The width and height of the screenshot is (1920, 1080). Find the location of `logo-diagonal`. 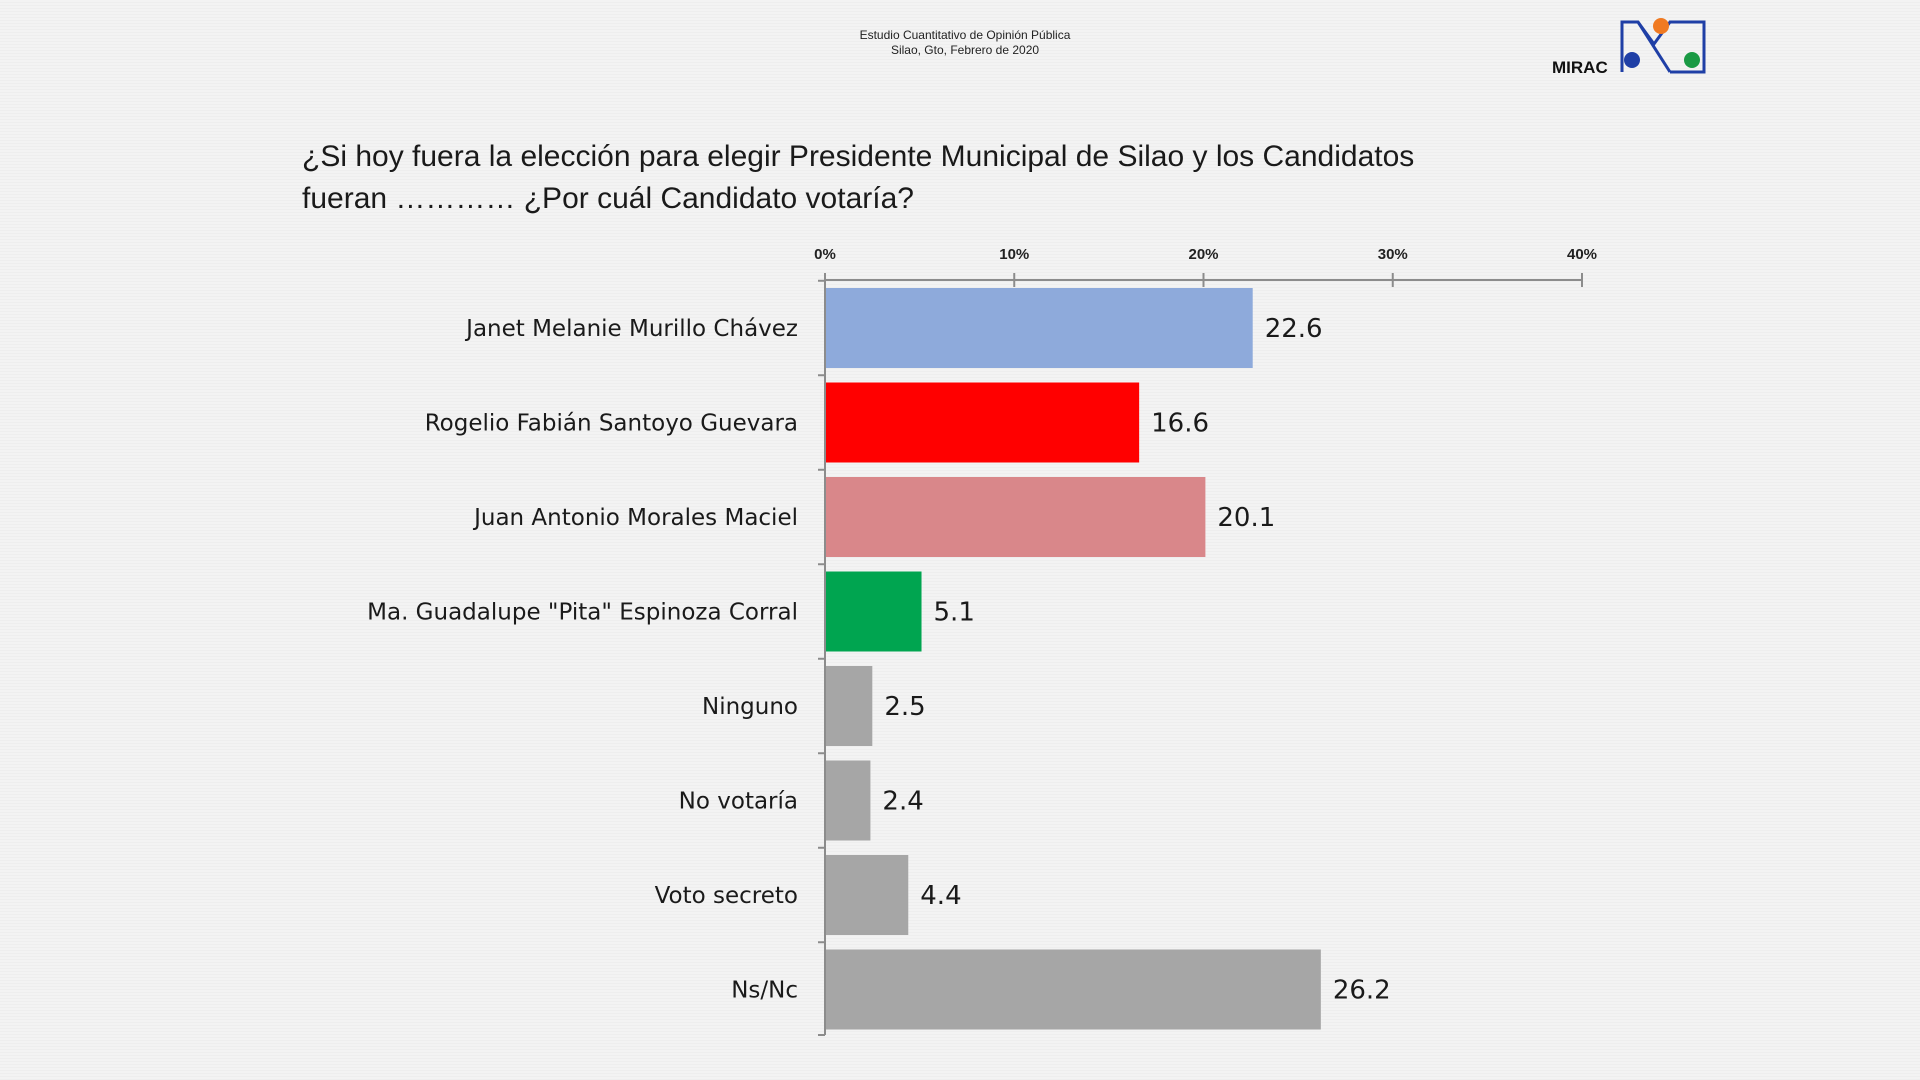

logo-diagonal is located at coordinates (1654, 47).